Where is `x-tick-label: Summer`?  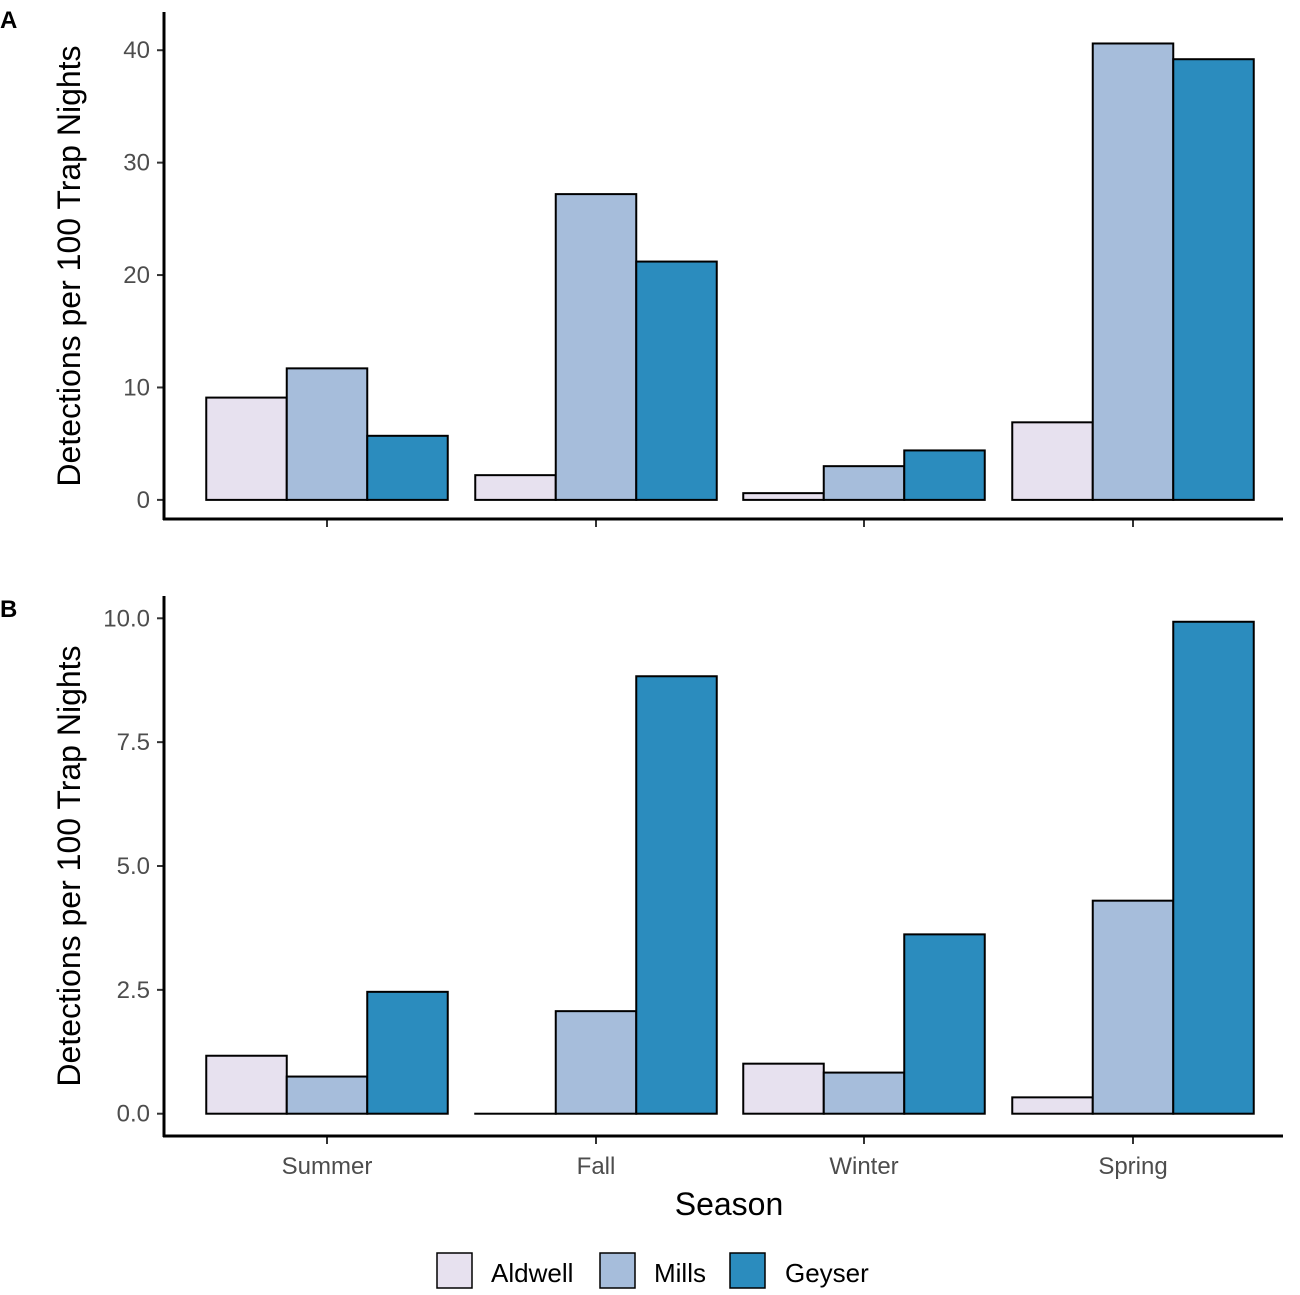 x-tick-label: Summer is located at coordinates (327, 1166).